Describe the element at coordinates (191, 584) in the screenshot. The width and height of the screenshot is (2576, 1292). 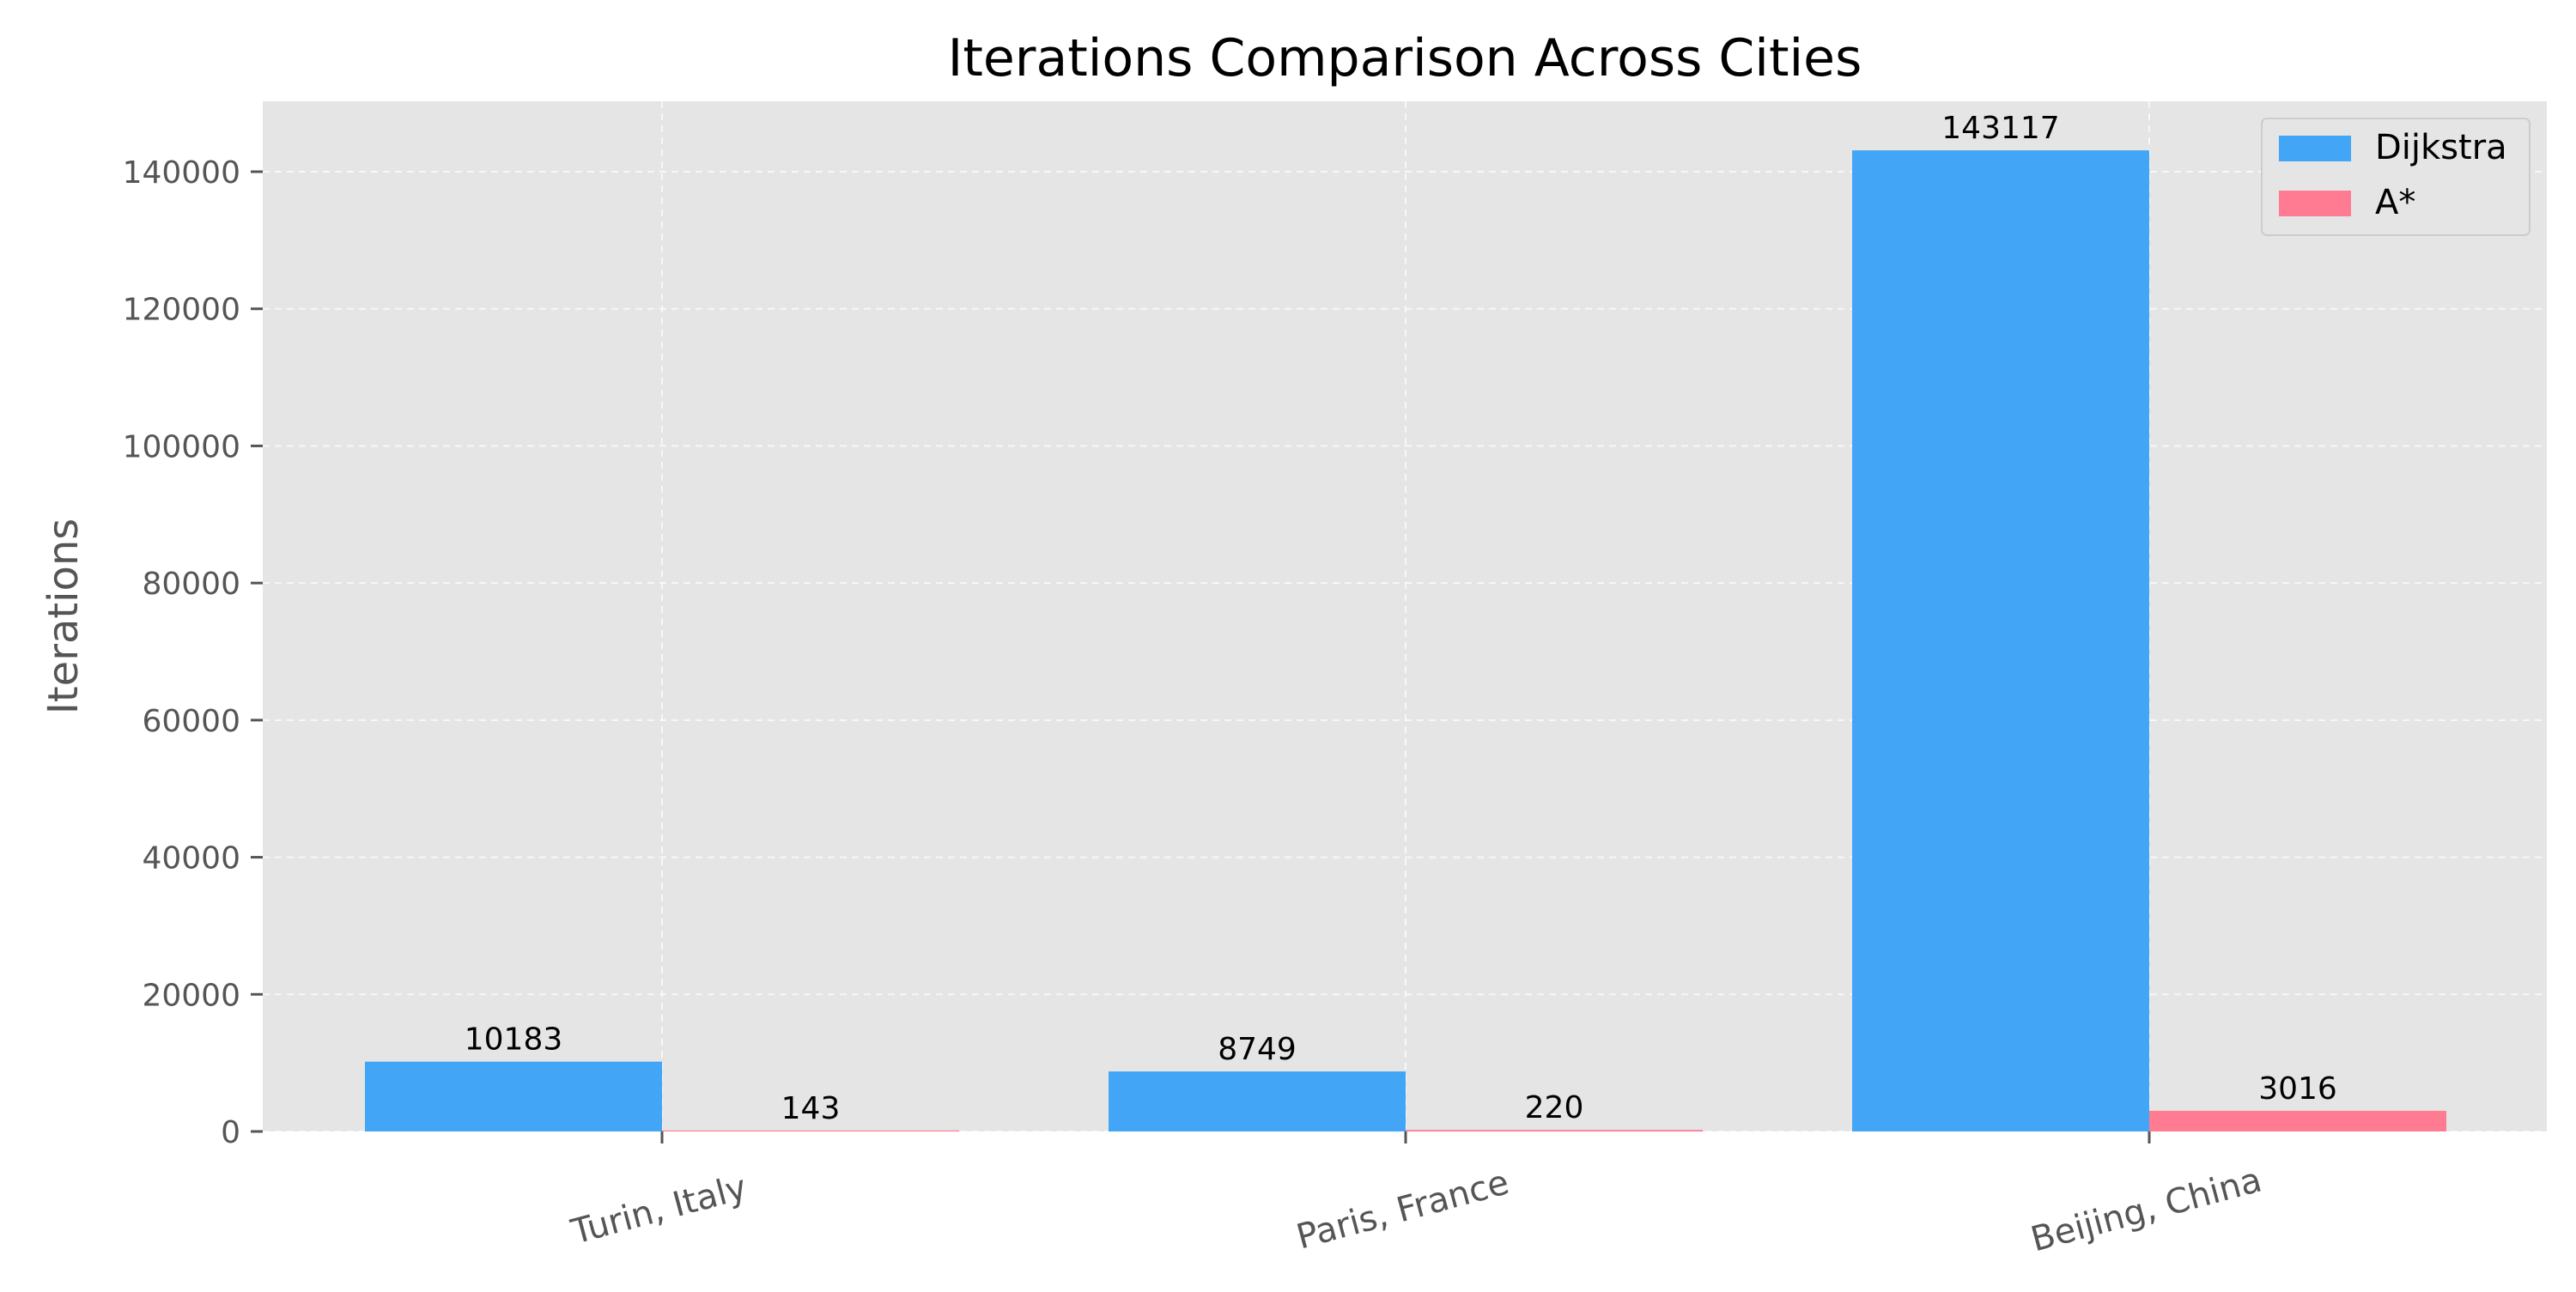
I see `y-tick-label: 80000` at that location.